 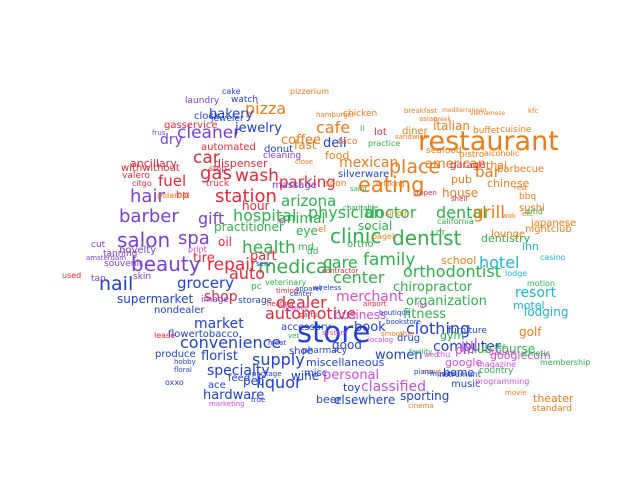 I want to click on word-cloud-word: kfc, so click(x=533, y=111).